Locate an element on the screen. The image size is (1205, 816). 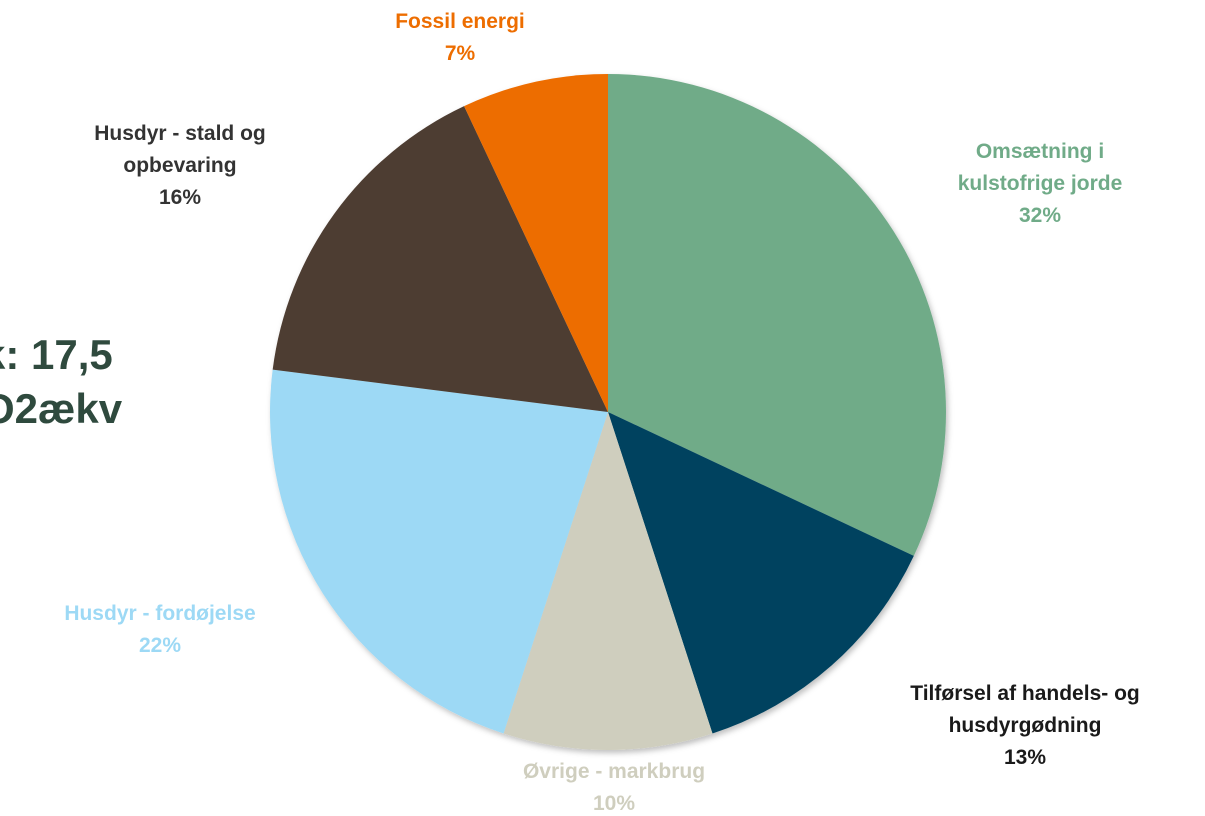
slice-percent: 32% is located at coordinates (1040, 215).